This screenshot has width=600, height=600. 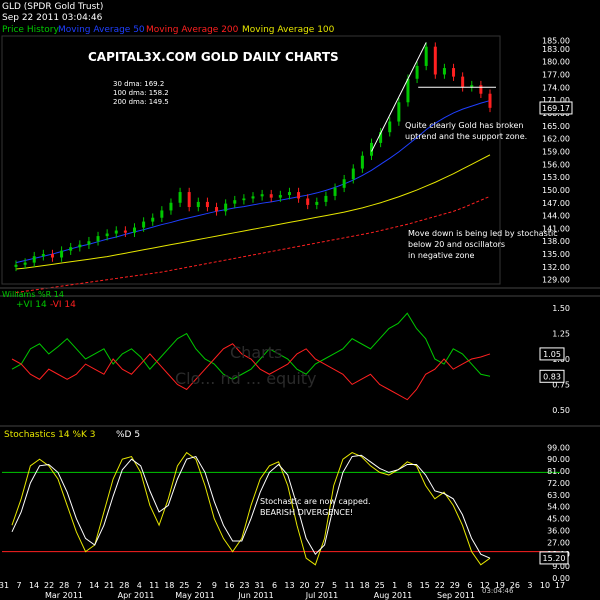 I want to click on price-y-tick-3: 177.00, so click(x=556, y=74).